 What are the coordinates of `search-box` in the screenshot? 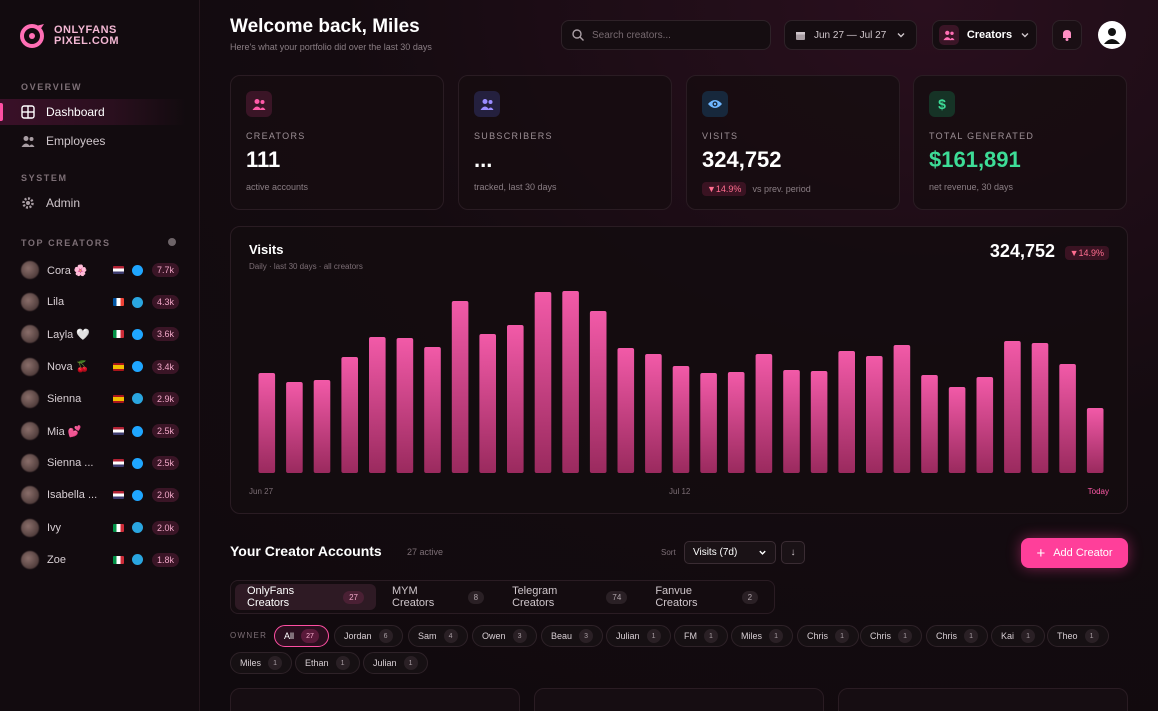 It's located at (666, 35).